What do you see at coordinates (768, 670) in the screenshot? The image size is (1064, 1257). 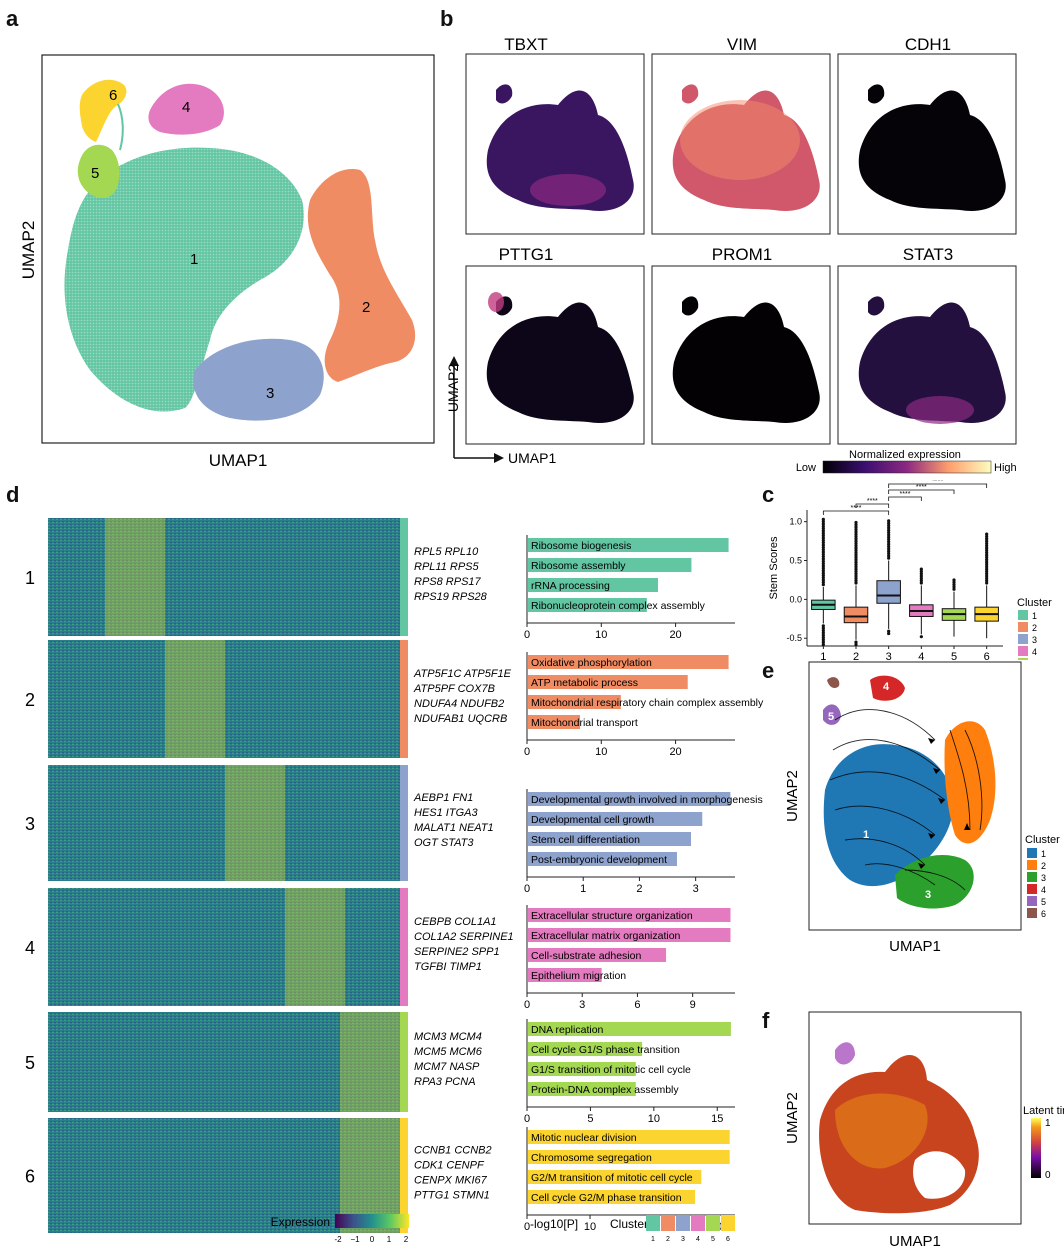 I see `panel-label-e: e` at bounding box center [768, 670].